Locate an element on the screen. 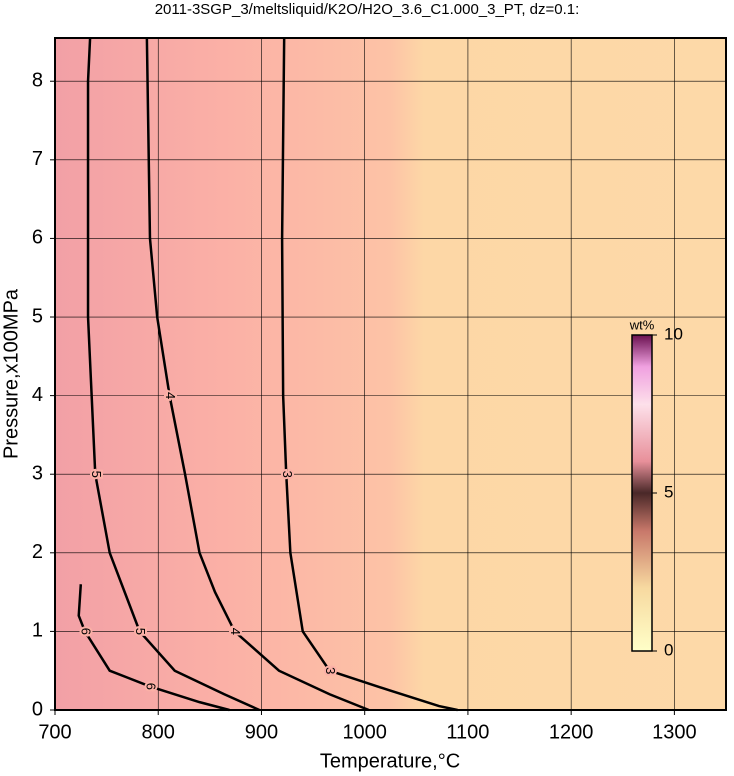  colorbar-tick-label: 5 is located at coordinates (668, 491).